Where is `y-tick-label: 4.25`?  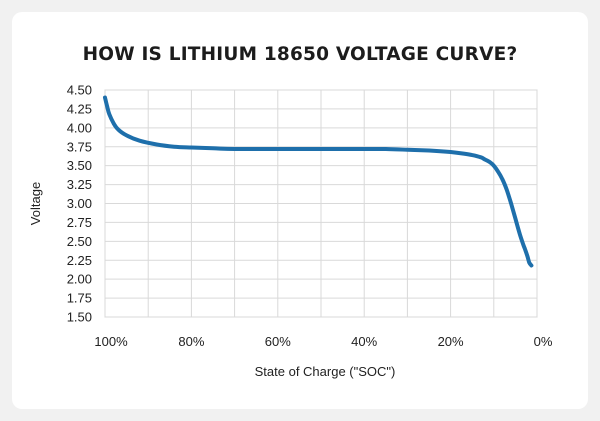 y-tick-label: 4.25 is located at coordinates (79, 108).